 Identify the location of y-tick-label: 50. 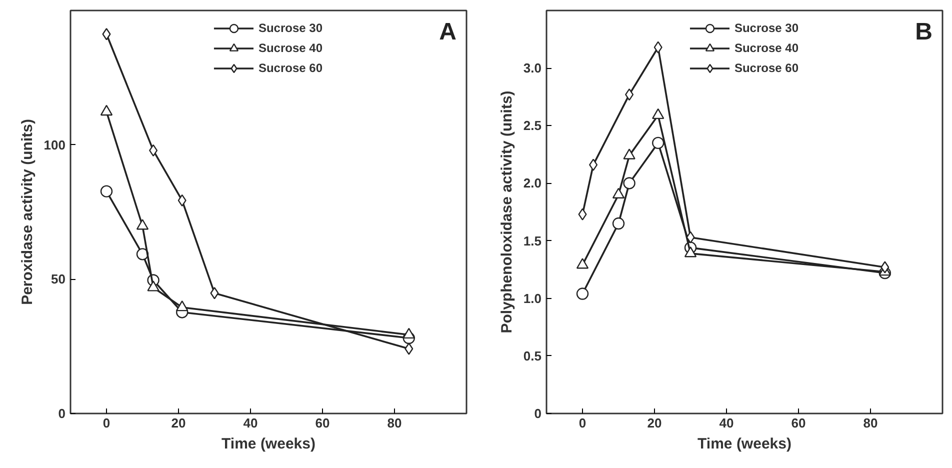
(58, 279).